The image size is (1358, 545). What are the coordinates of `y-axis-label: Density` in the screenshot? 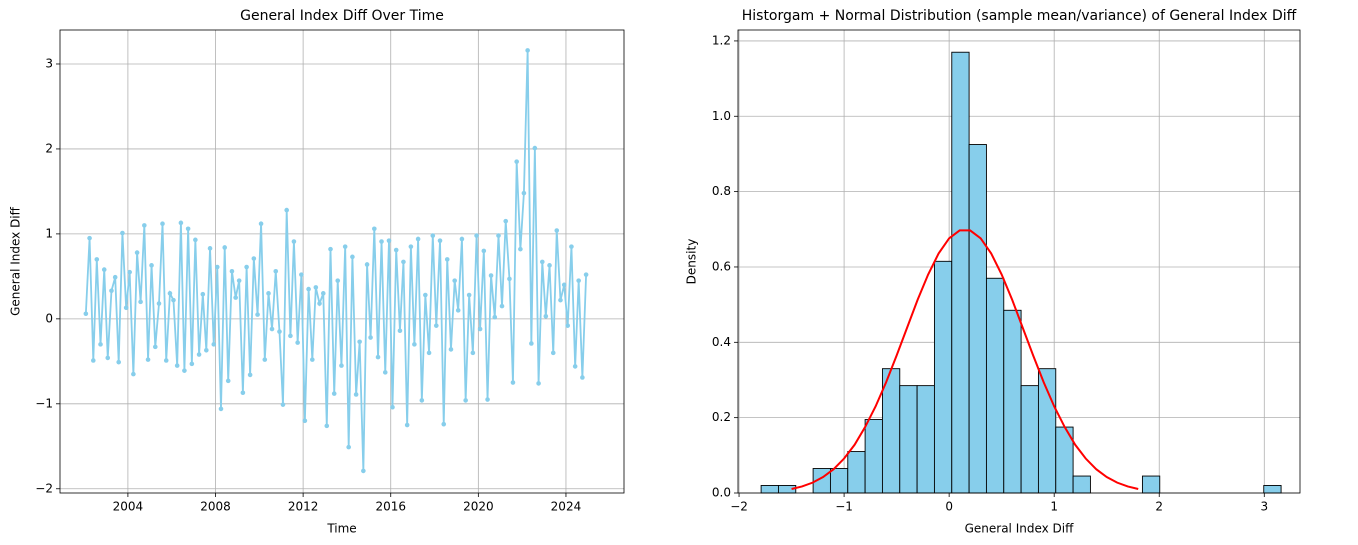 It's located at (692, 262).